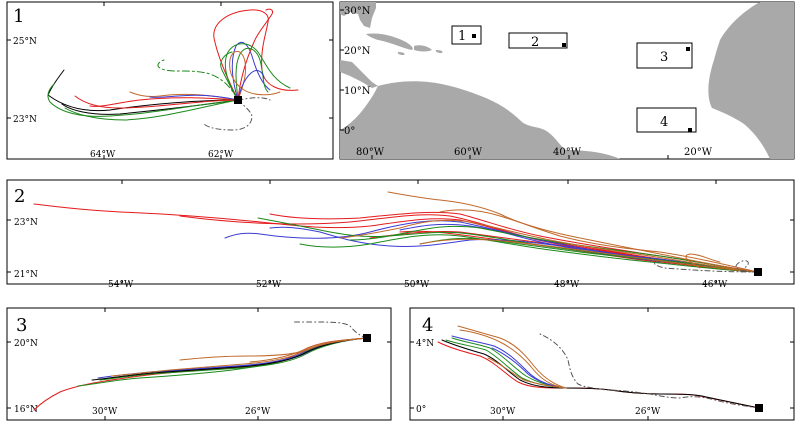 This screenshot has height=424, width=800. What do you see at coordinates (26, 344) in the screenshot?
I see `panel-3-lat-label: 20°N` at bounding box center [26, 344].